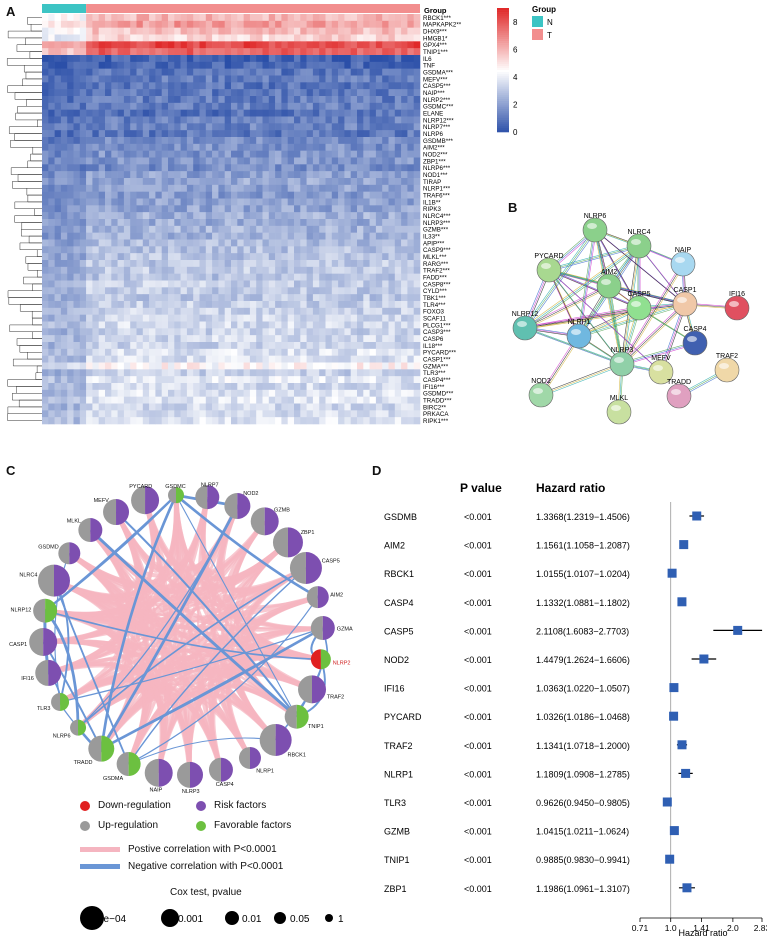 The width and height of the screenshot is (767, 940). Describe the element at coordinates (682, 745) in the screenshot. I see `forest-box` at that location.